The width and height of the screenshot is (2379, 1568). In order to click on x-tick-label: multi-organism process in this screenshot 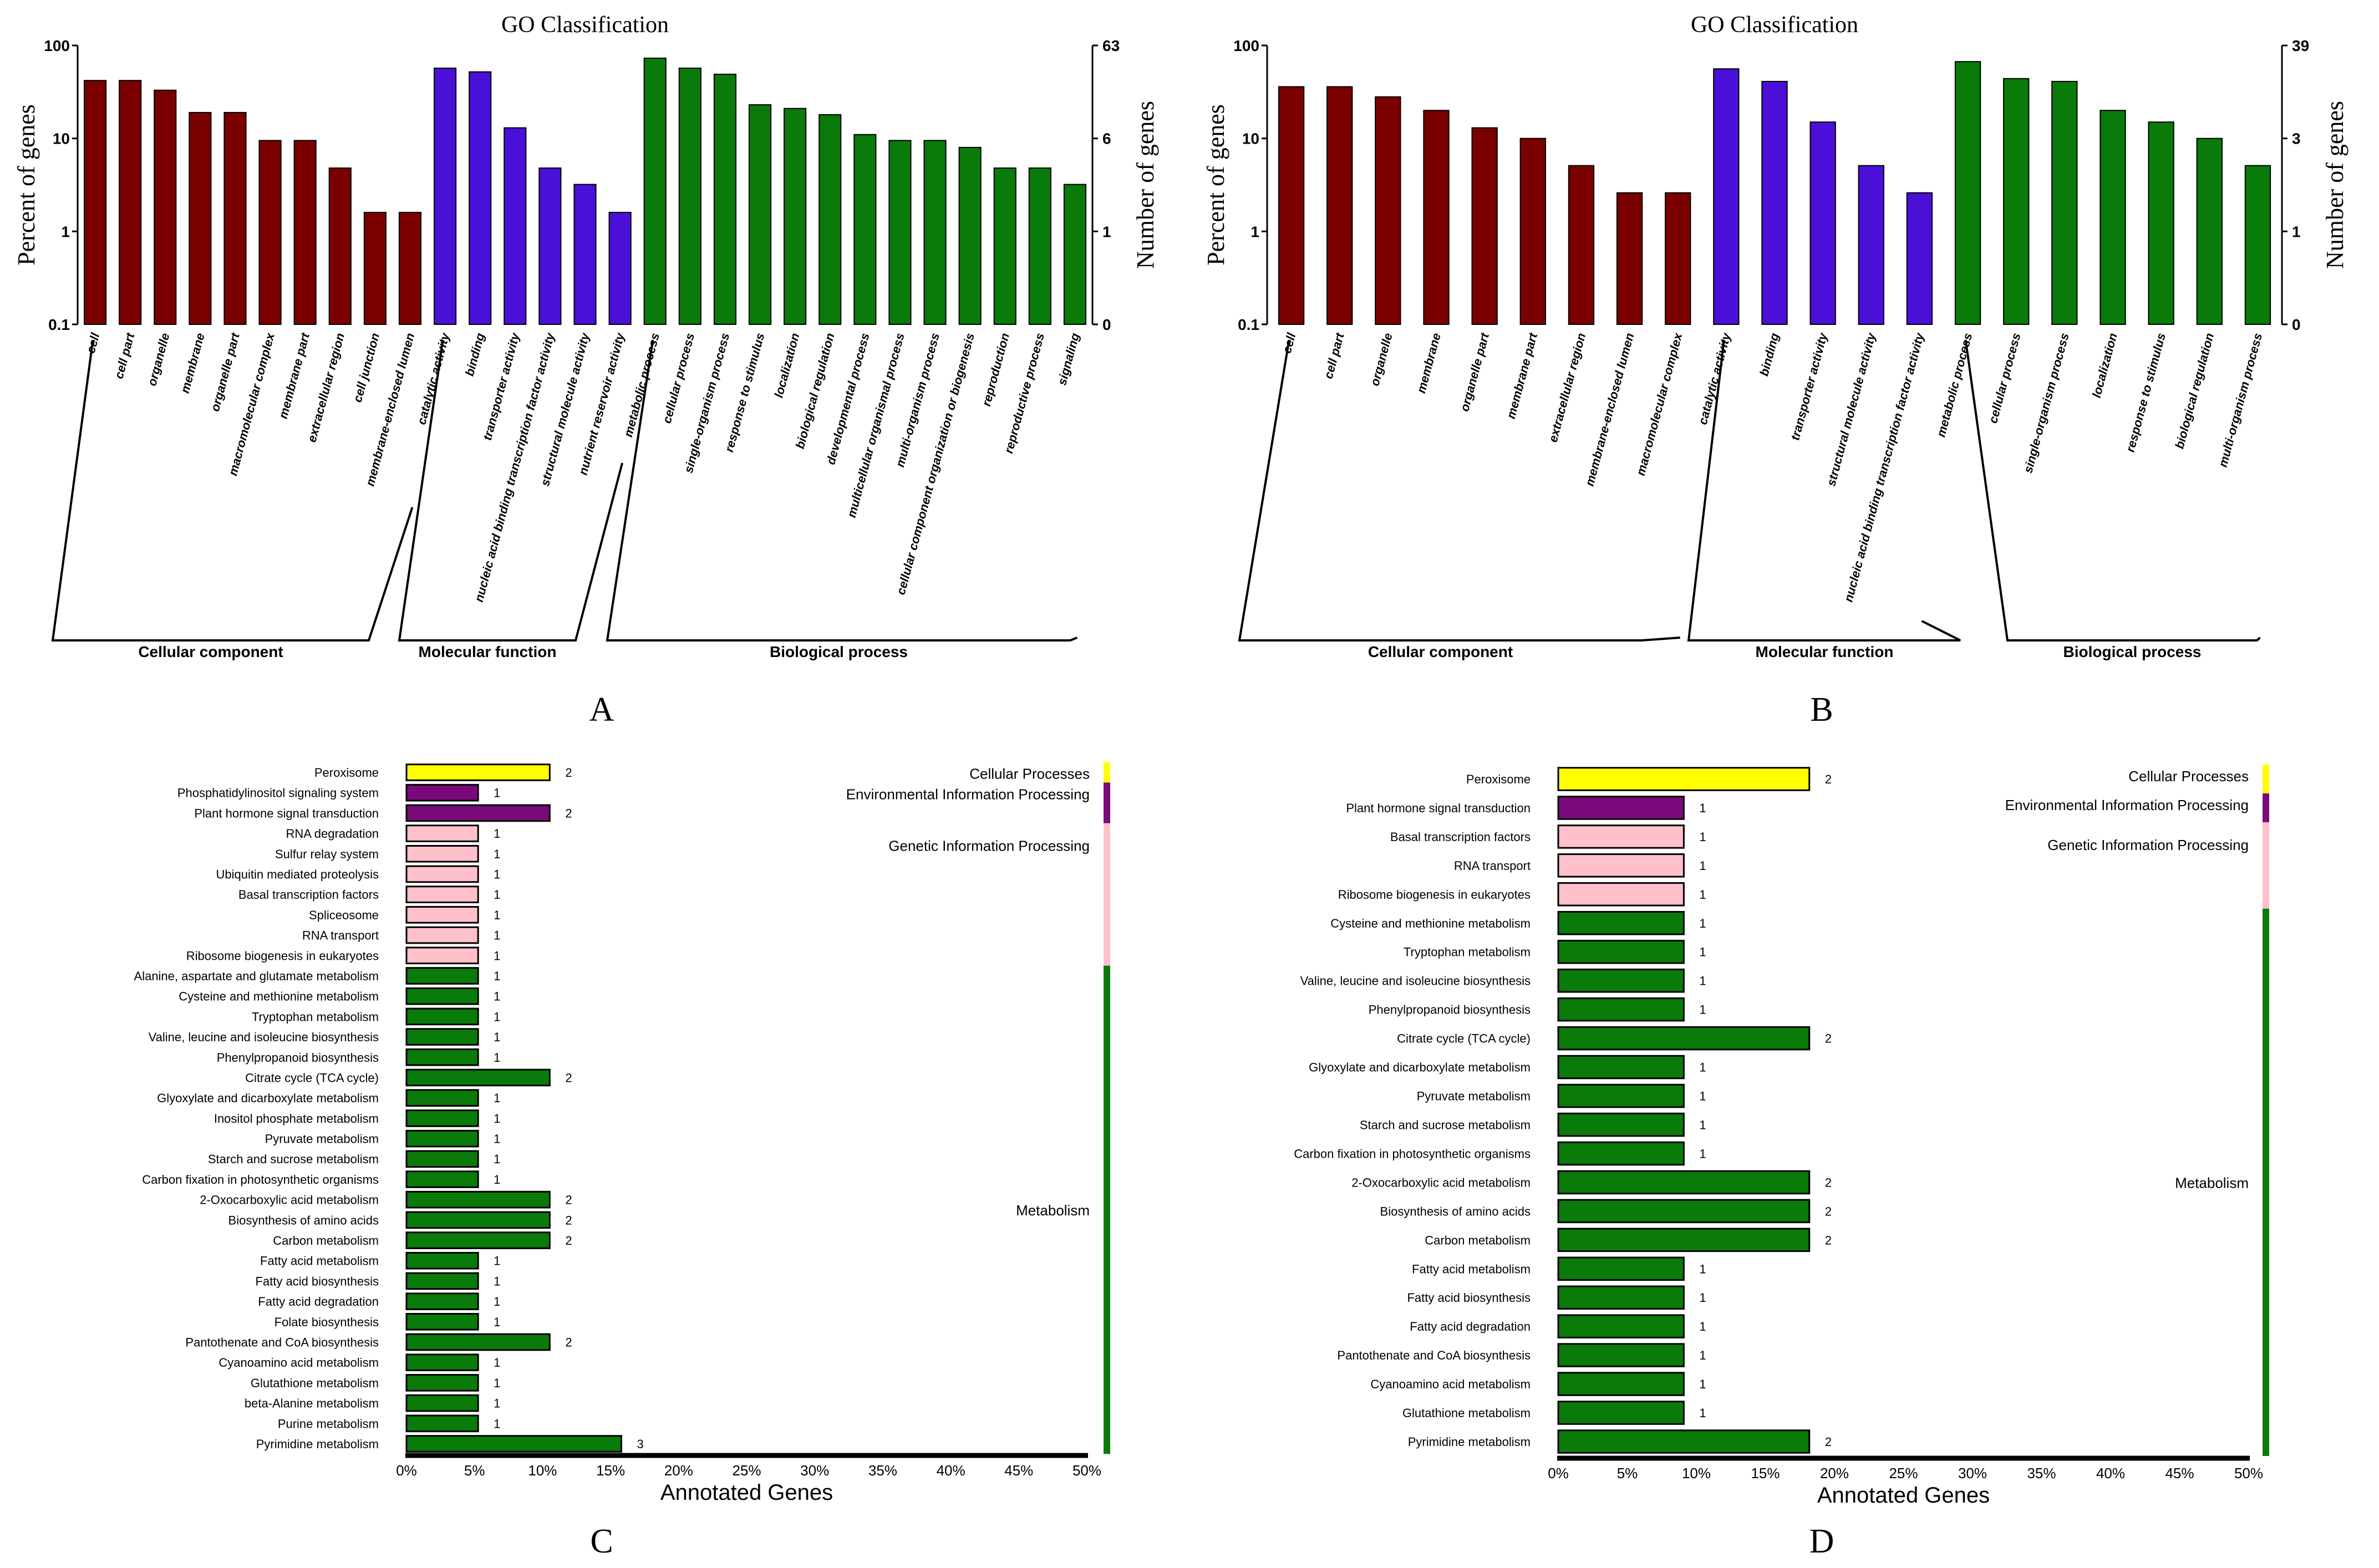, I will do `click(2240, 400)`.